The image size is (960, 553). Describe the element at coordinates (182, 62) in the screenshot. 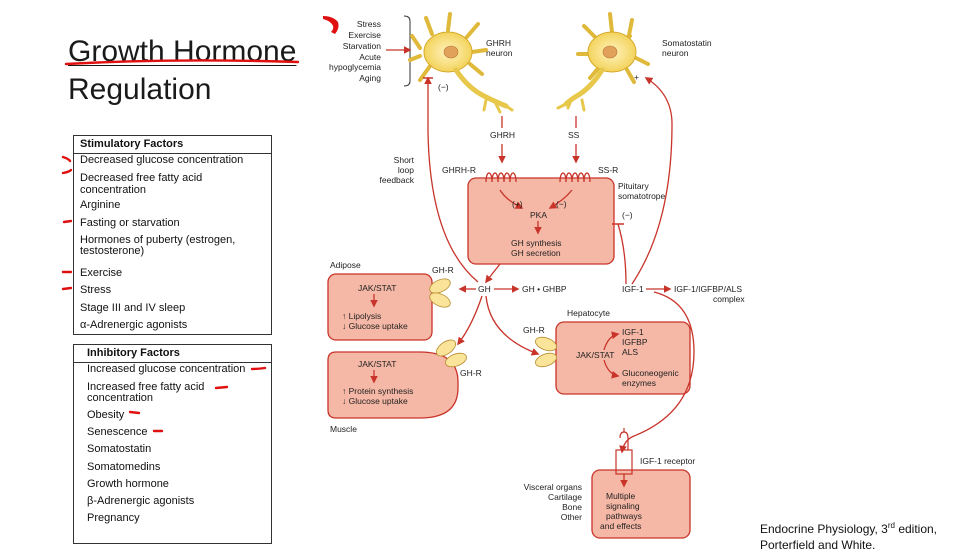

I see `title-annotation-underline` at that location.